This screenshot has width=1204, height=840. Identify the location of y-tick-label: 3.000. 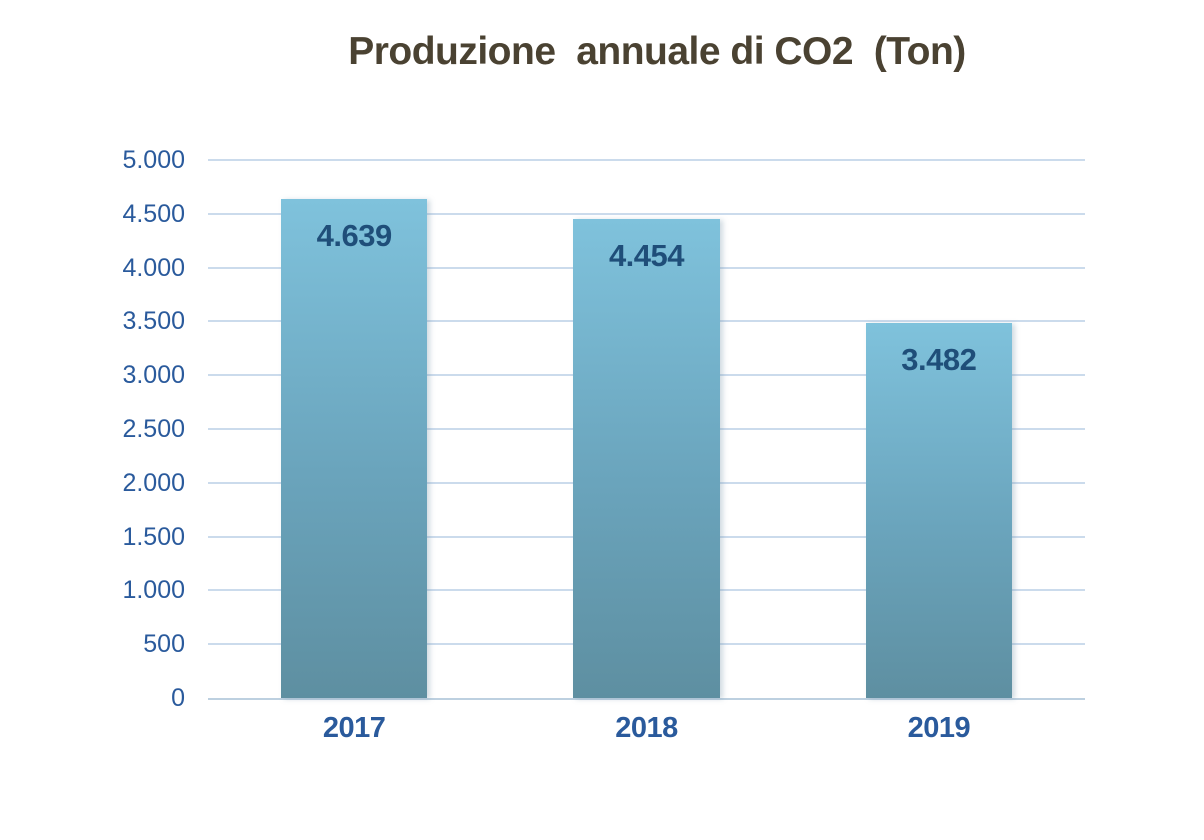
(153, 375).